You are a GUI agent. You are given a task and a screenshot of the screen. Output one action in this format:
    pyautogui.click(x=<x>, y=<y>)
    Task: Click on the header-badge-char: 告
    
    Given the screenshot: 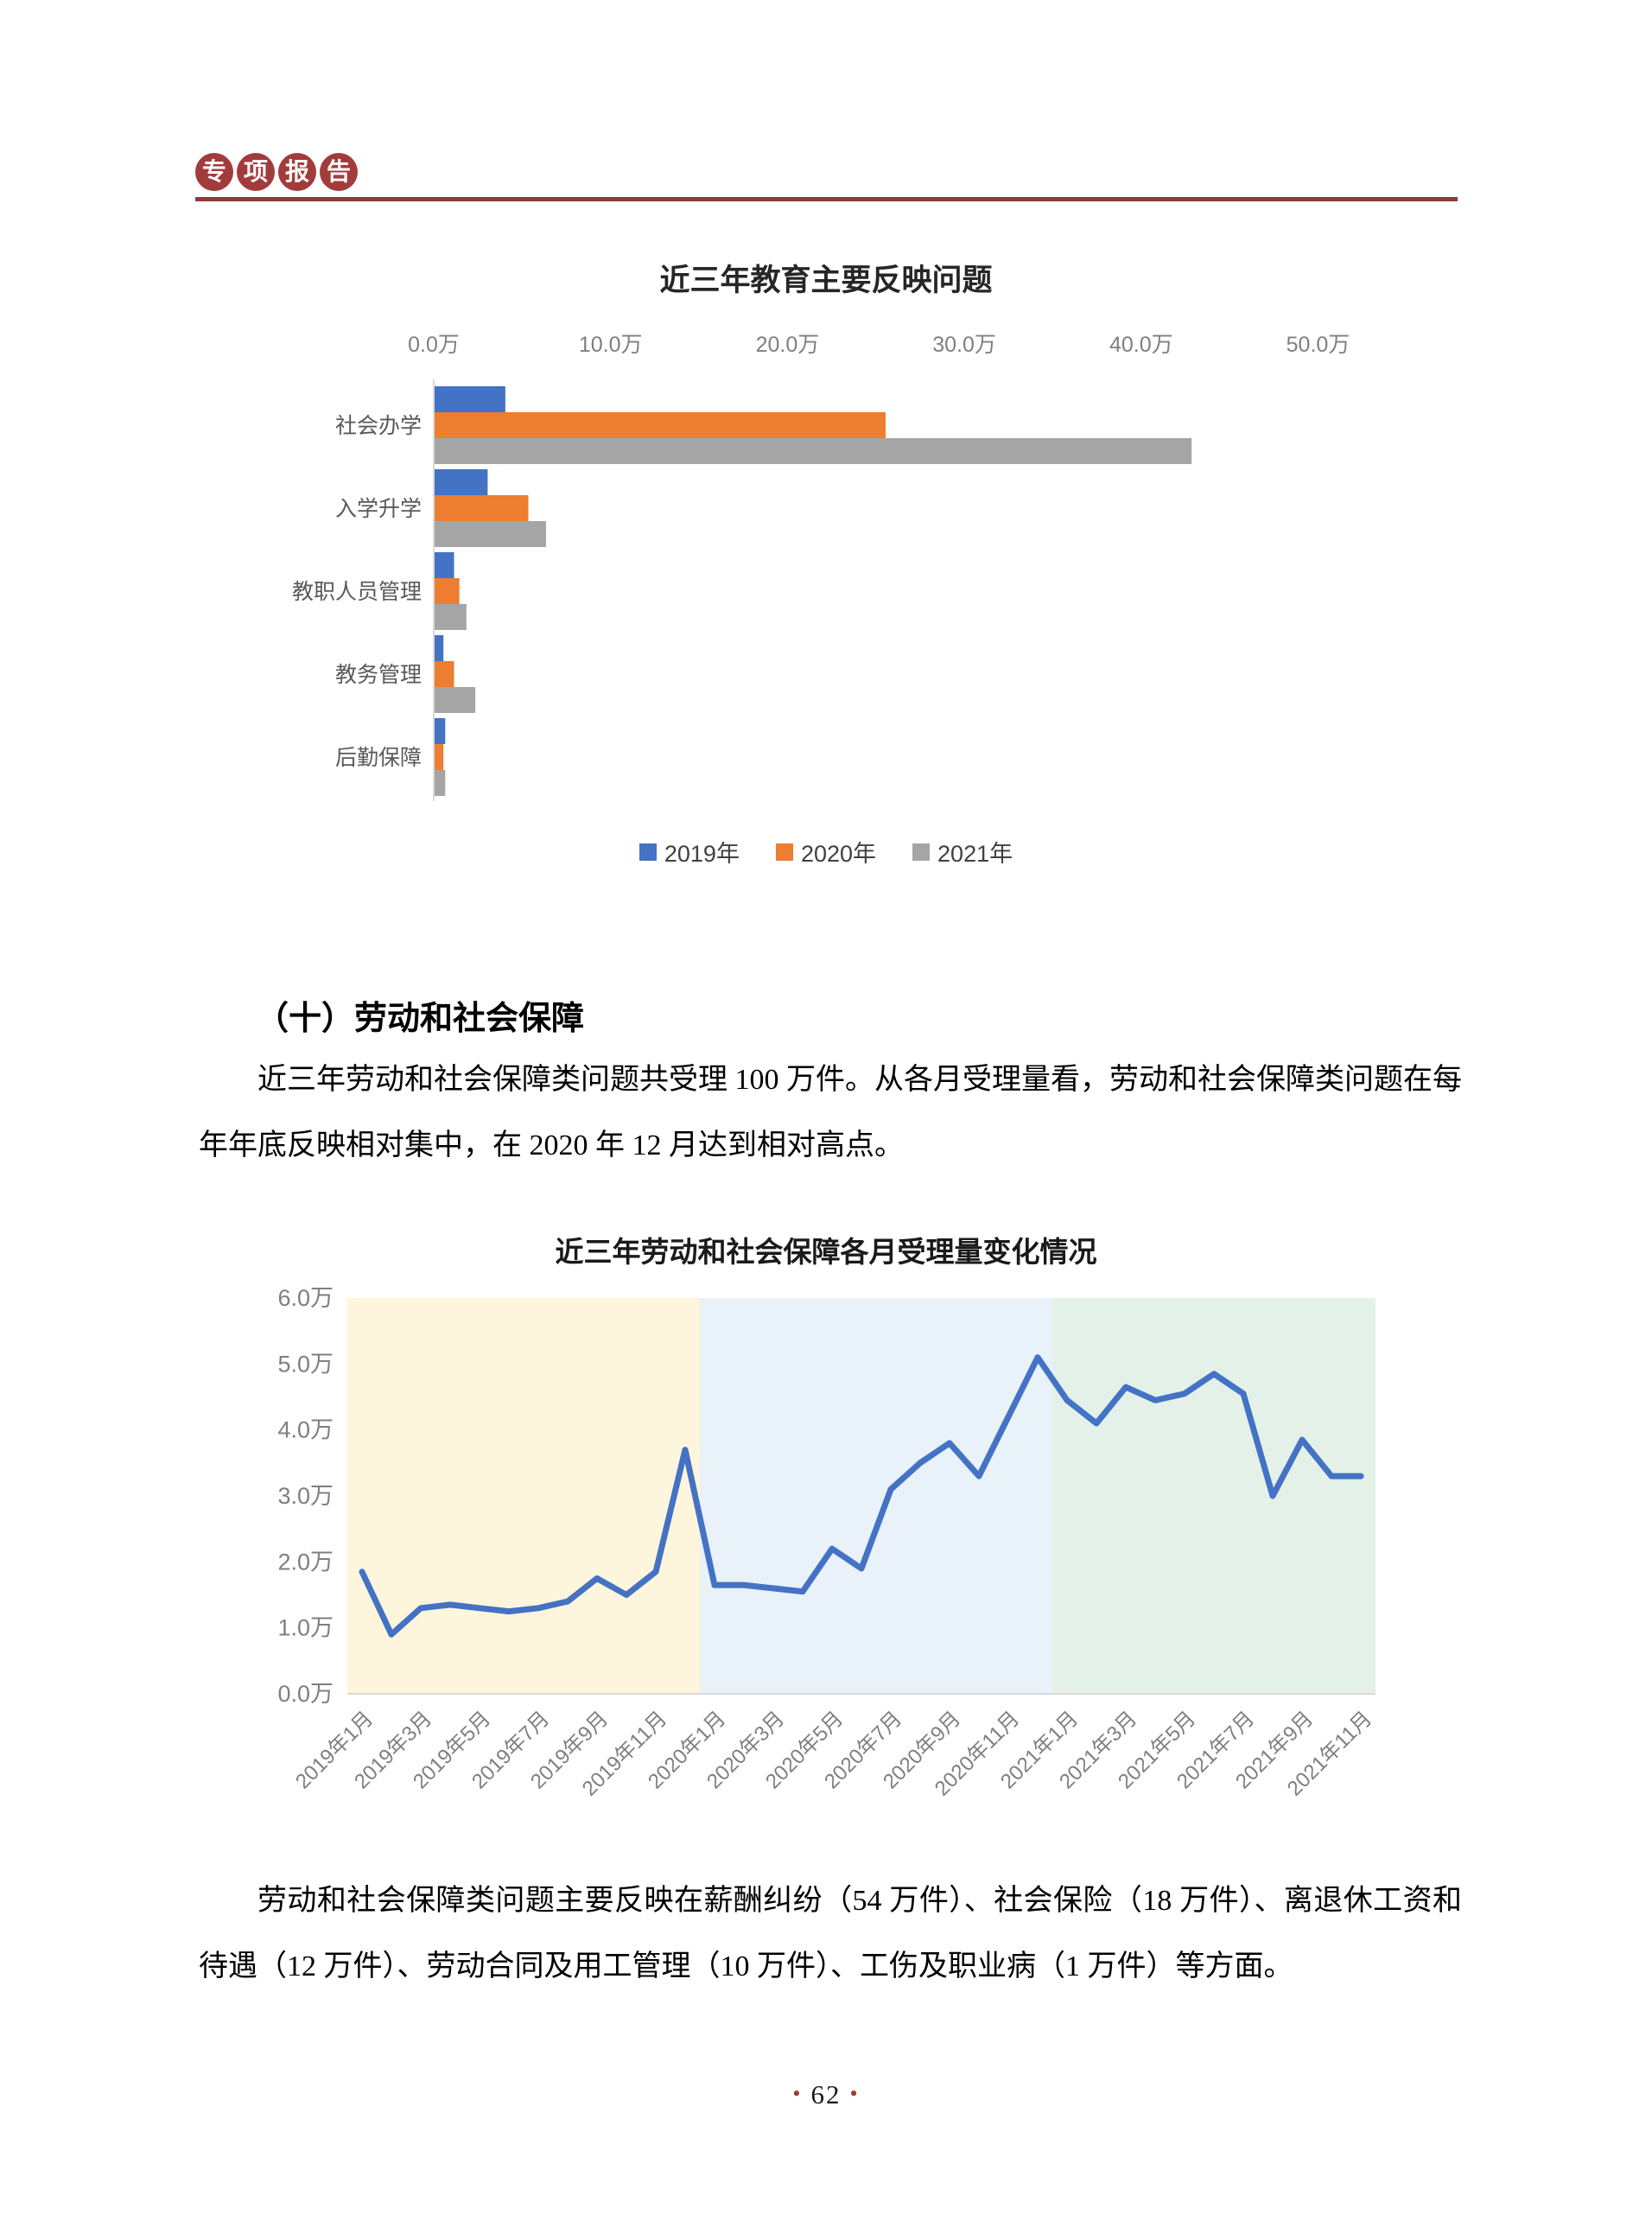 What is the action you would take?
    pyautogui.click(x=339, y=172)
    